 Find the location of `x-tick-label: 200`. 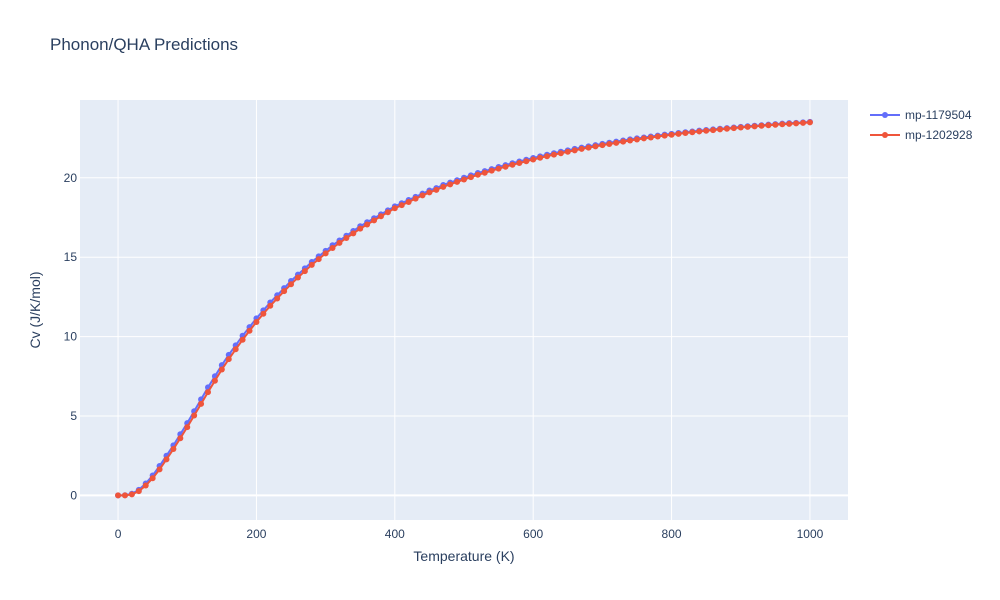

x-tick-label: 200 is located at coordinates (256, 534).